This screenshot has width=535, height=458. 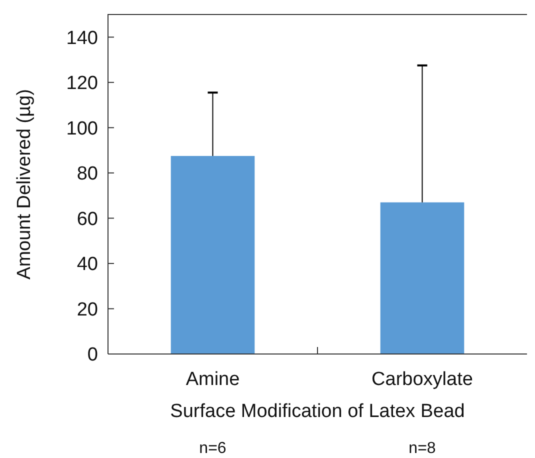 I want to click on x-axis-title: Surface Modification of Latex Bead, so click(x=317, y=411).